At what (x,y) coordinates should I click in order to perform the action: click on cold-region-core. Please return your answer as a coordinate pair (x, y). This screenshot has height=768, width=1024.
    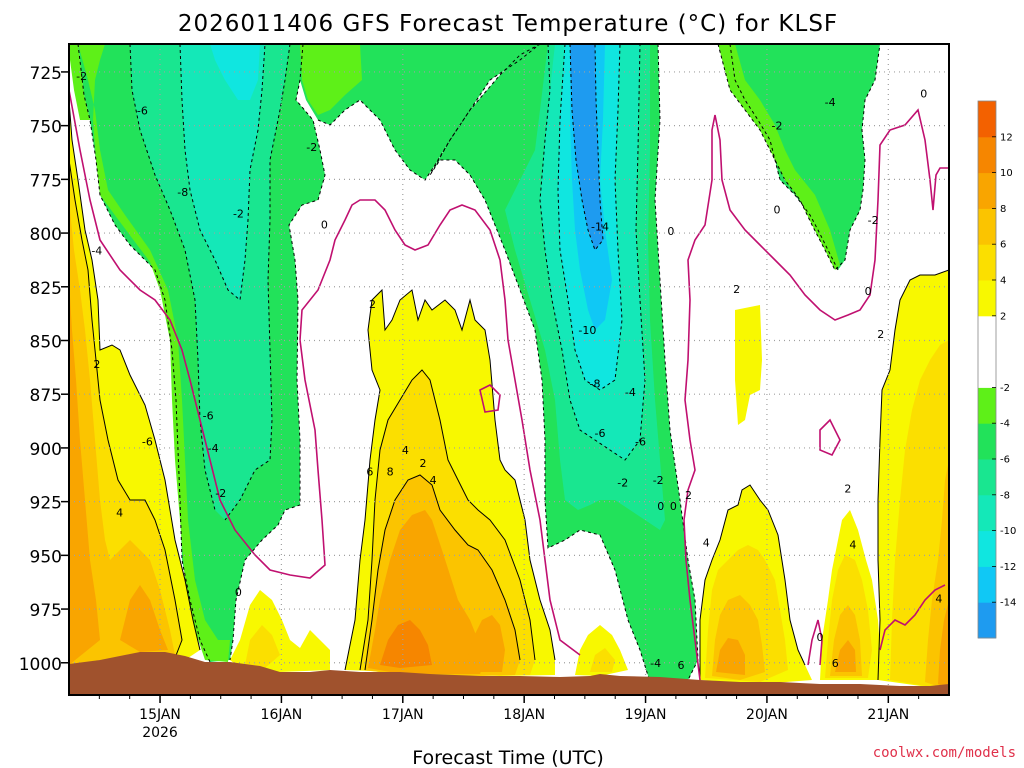
    Looking at the image, I should click on (235, 72).